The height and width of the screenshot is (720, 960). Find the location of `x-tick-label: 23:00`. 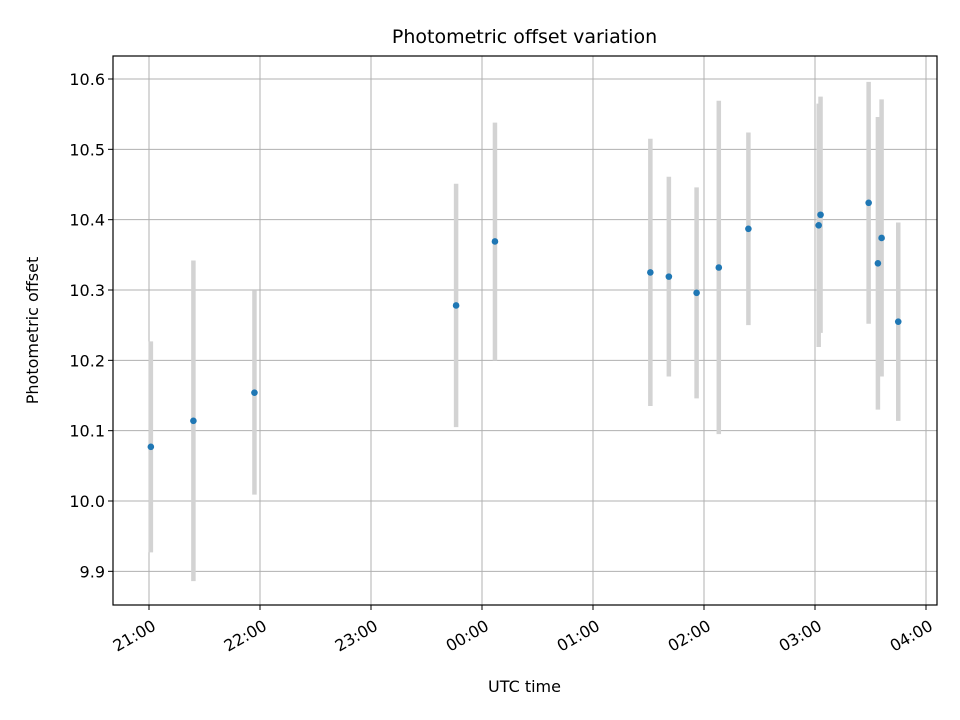

x-tick-label: 23:00 is located at coordinates (356, 636).